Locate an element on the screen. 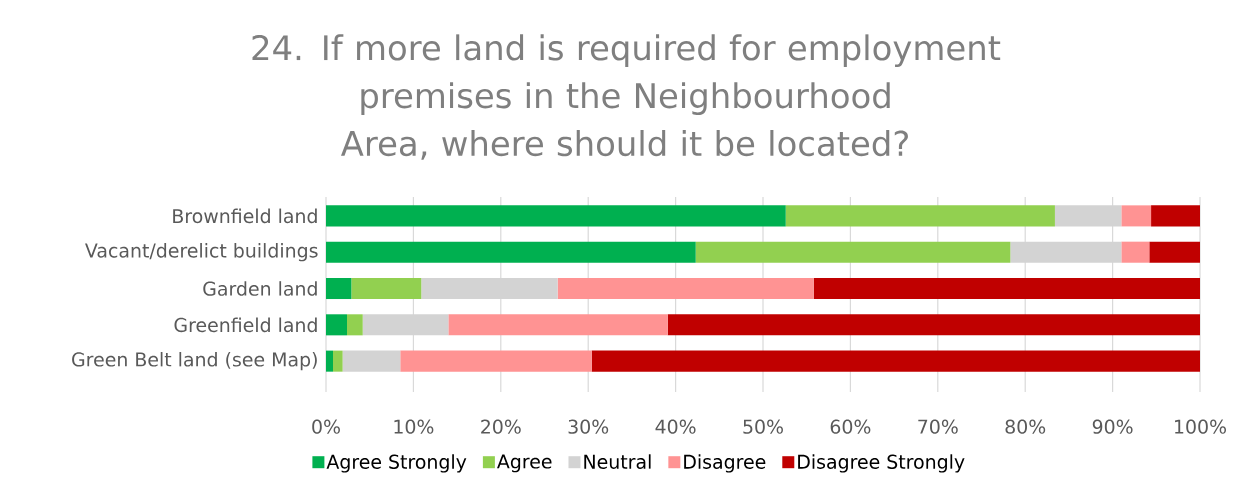  x-tick-label: 30% is located at coordinates (588, 426).